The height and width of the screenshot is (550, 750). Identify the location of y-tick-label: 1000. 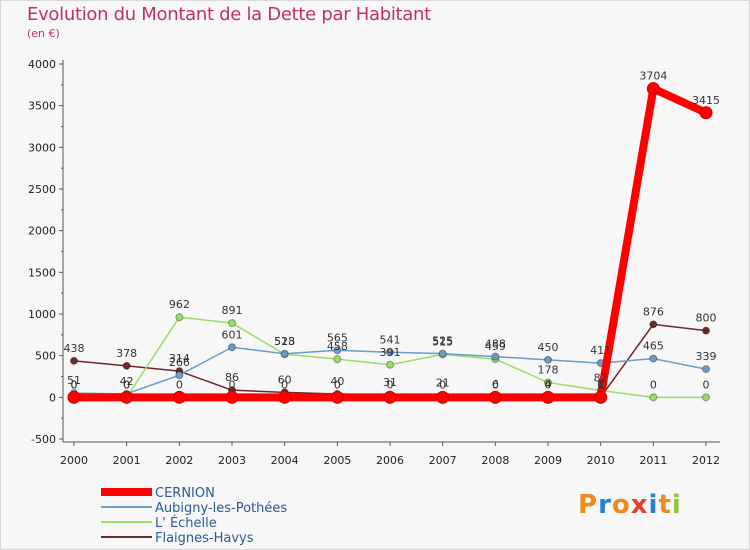
(42, 314).